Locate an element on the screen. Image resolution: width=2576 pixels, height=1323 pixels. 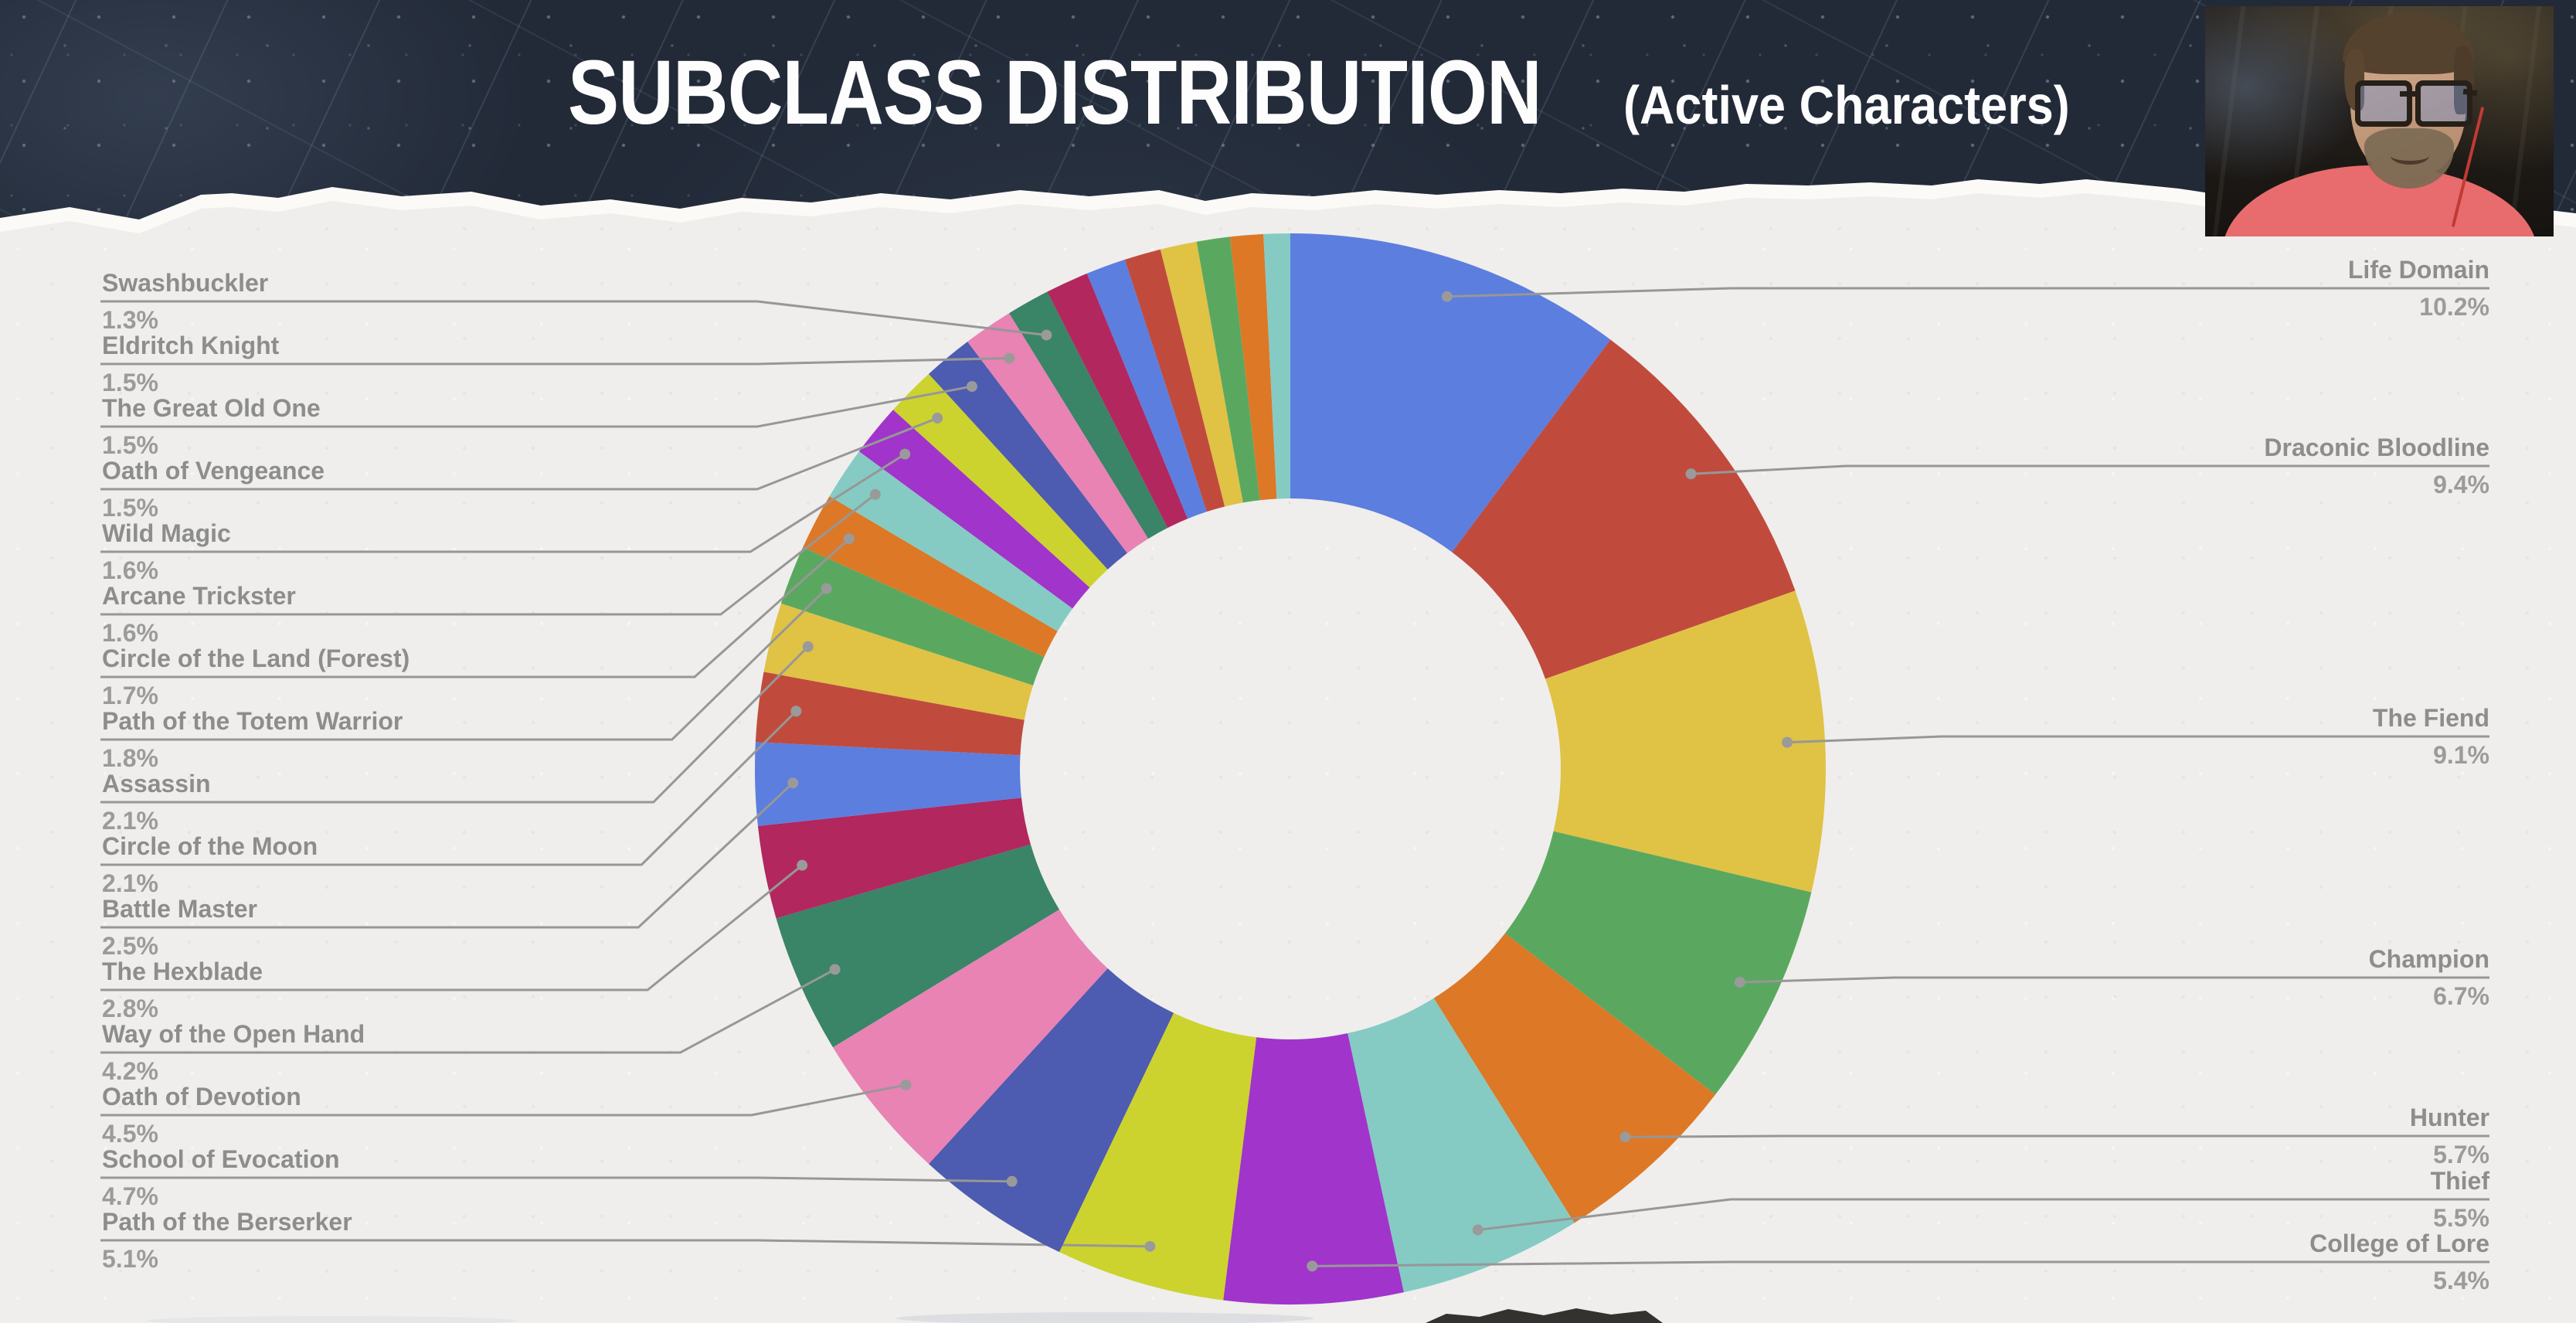
donut-slice-eldritch-knight is located at coordinates (1058, 433).